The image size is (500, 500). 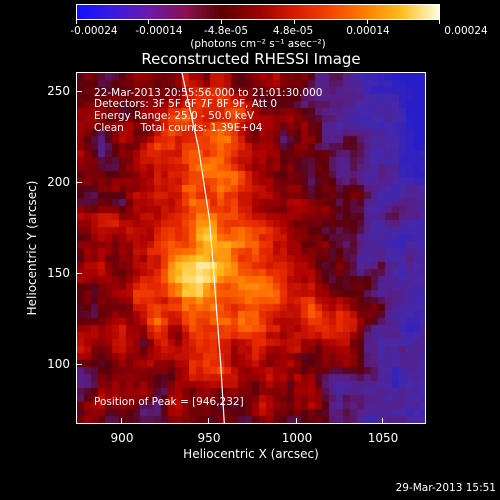 What do you see at coordinates (258, 12) in the screenshot?
I see `colorbar` at bounding box center [258, 12].